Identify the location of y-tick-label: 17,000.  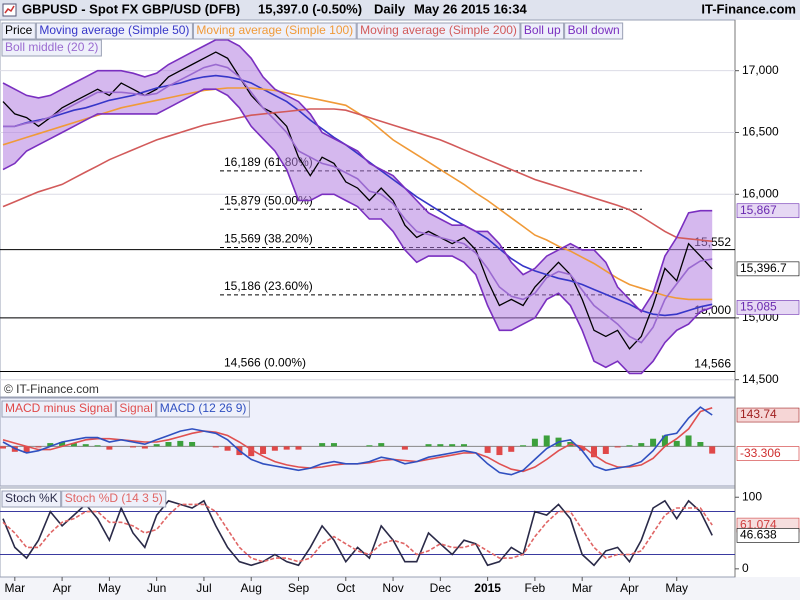
(760, 70).